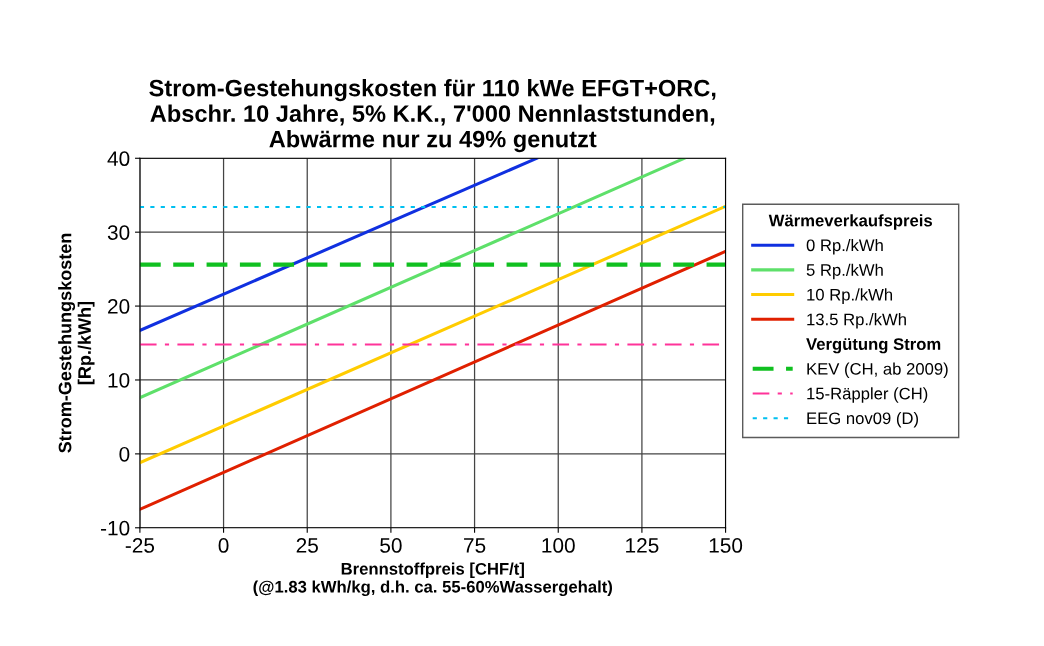 Image resolution: width=1044 pixels, height=646 pixels. Describe the element at coordinates (391, 545) in the screenshot. I see `x-tick-label: 50` at that location.